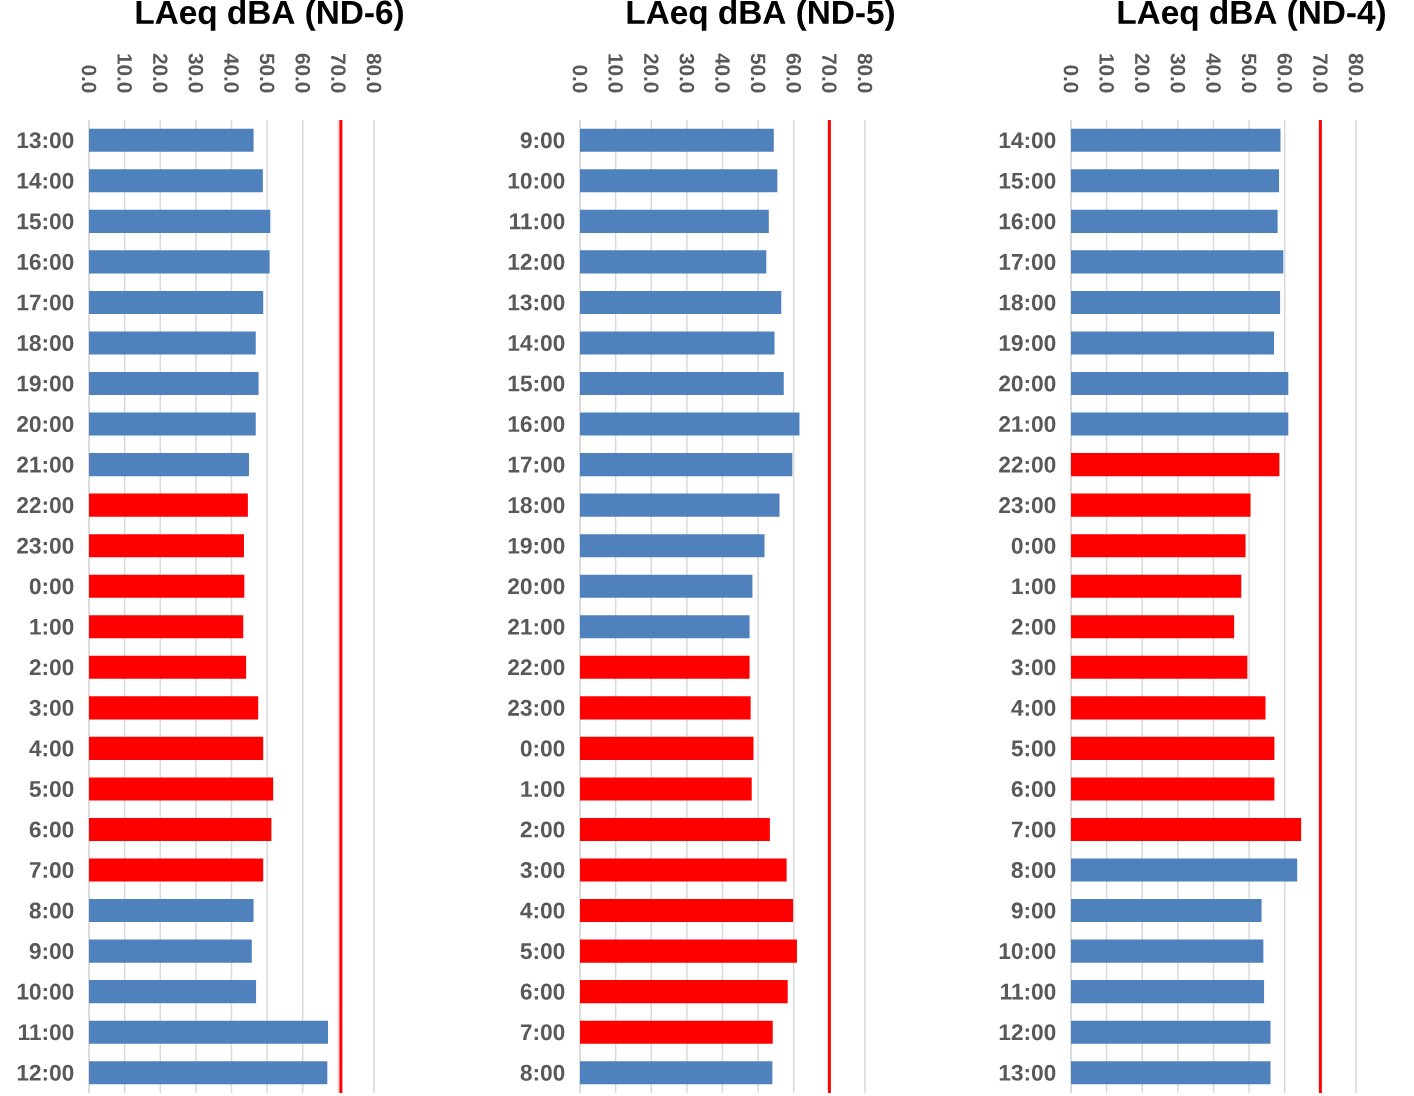 The width and height of the screenshot is (1414, 1096). I want to click on y-tick-label: 8:00, so click(542, 1072).